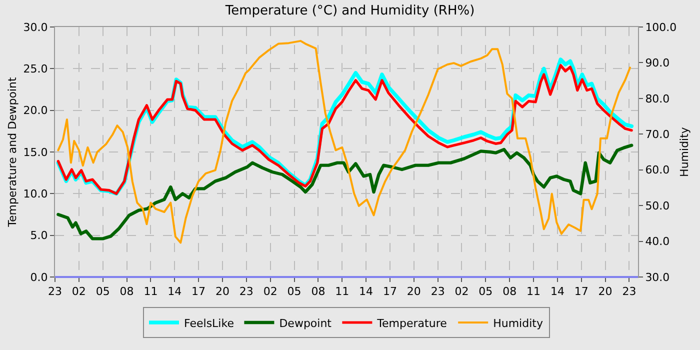  Describe the element at coordinates (35, 152) in the screenshot. I see `y-tick-label: 15.0` at that location.